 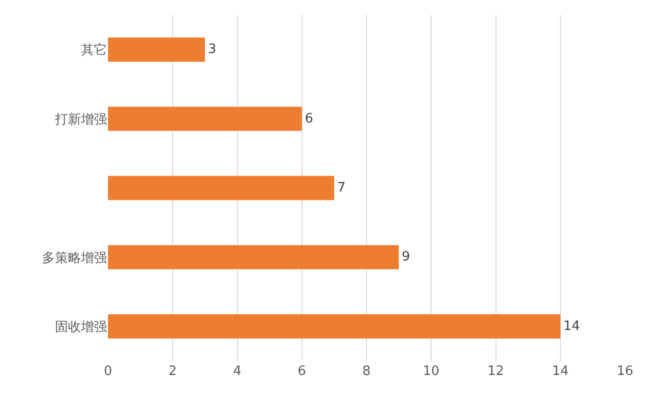 What do you see at coordinates (172, 371) in the screenshot?
I see `x-tick-label: 2` at bounding box center [172, 371].